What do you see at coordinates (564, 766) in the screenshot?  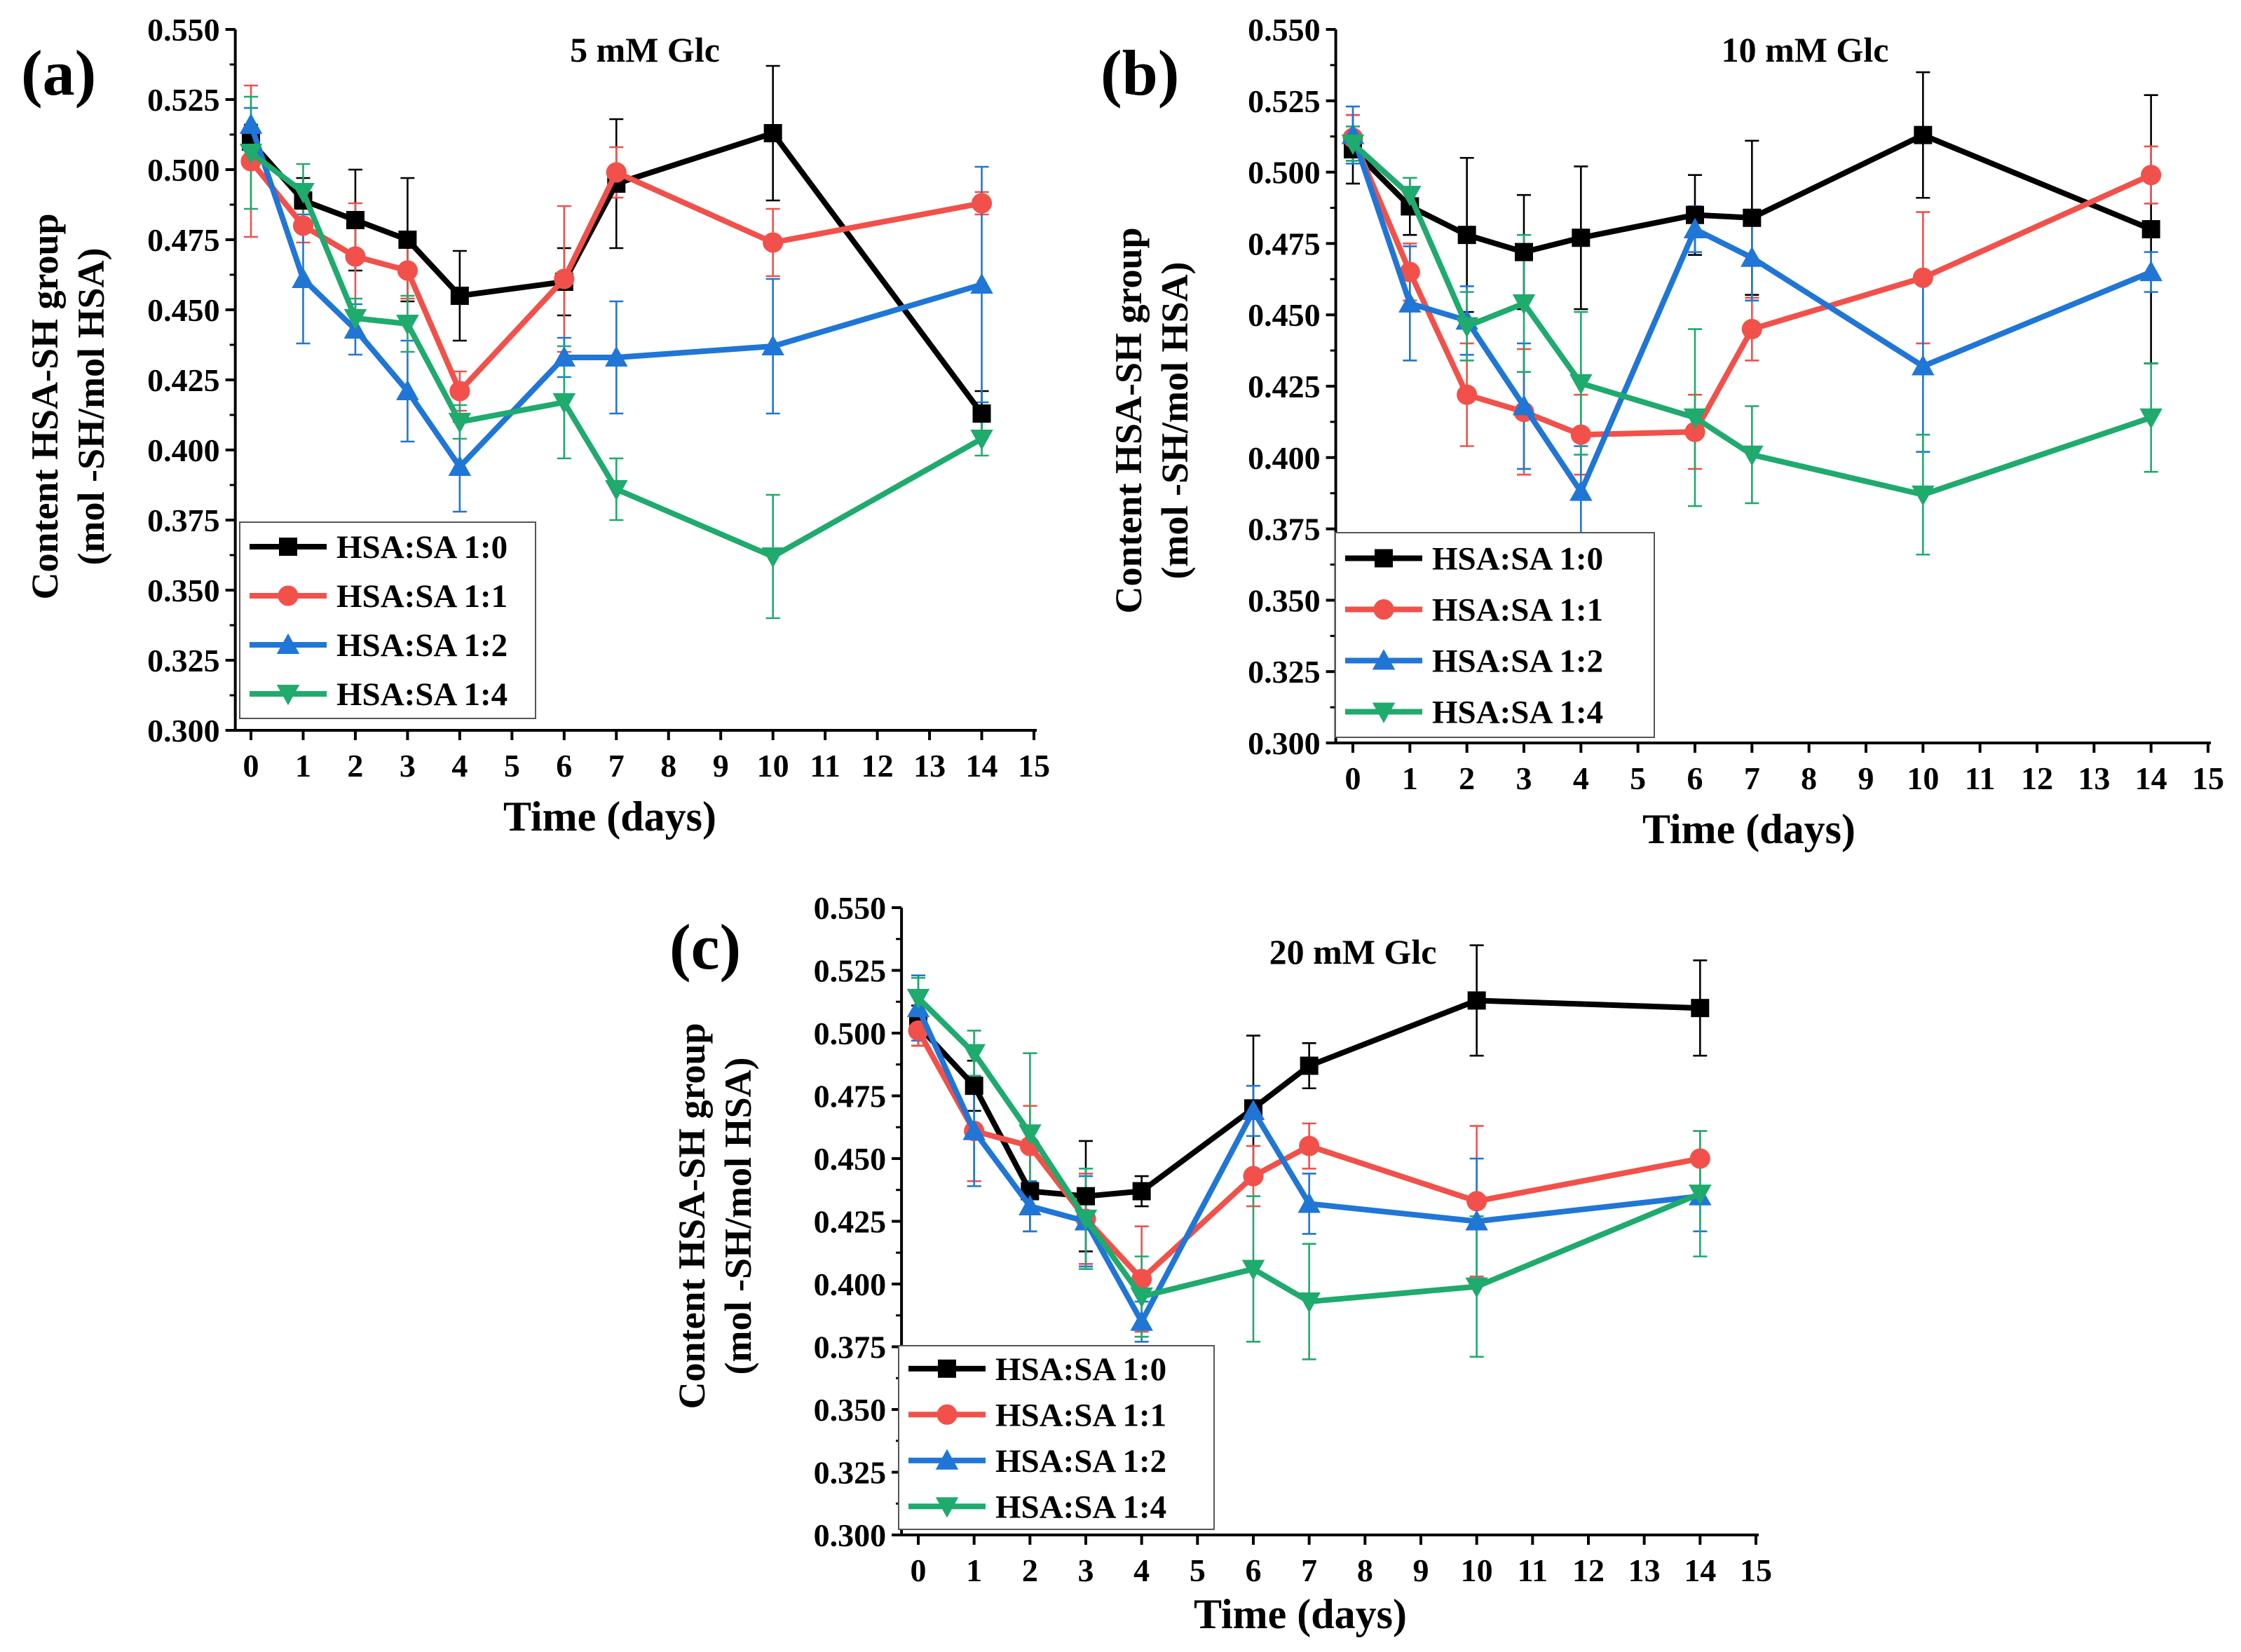 I see `x-tick-label: 6` at bounding box center [564, 766].